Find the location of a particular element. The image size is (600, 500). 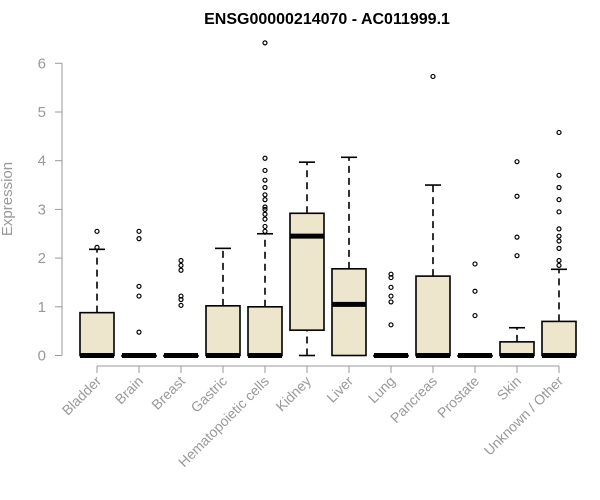

x-tick-label: Lung is located at coordinates (381, 389).